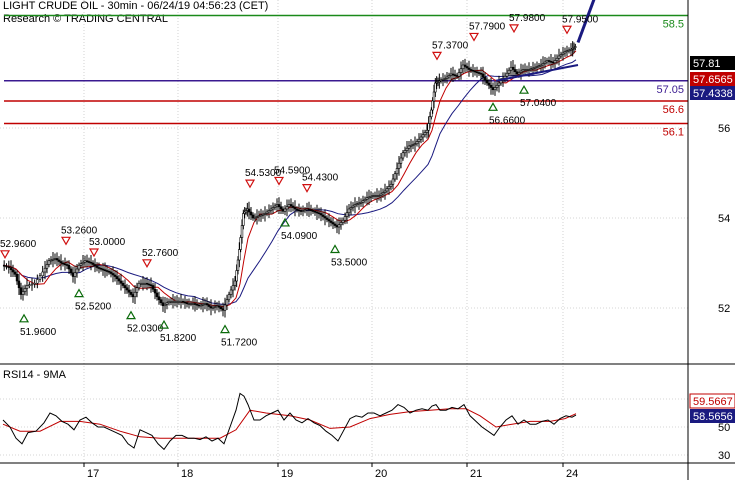 The width and height of the screenshot is (735, 480). What do you see at coordinates (527, 18) in the screenshot?
I see `marker-high-label: 57.9800` at bounding box center [527, 18].